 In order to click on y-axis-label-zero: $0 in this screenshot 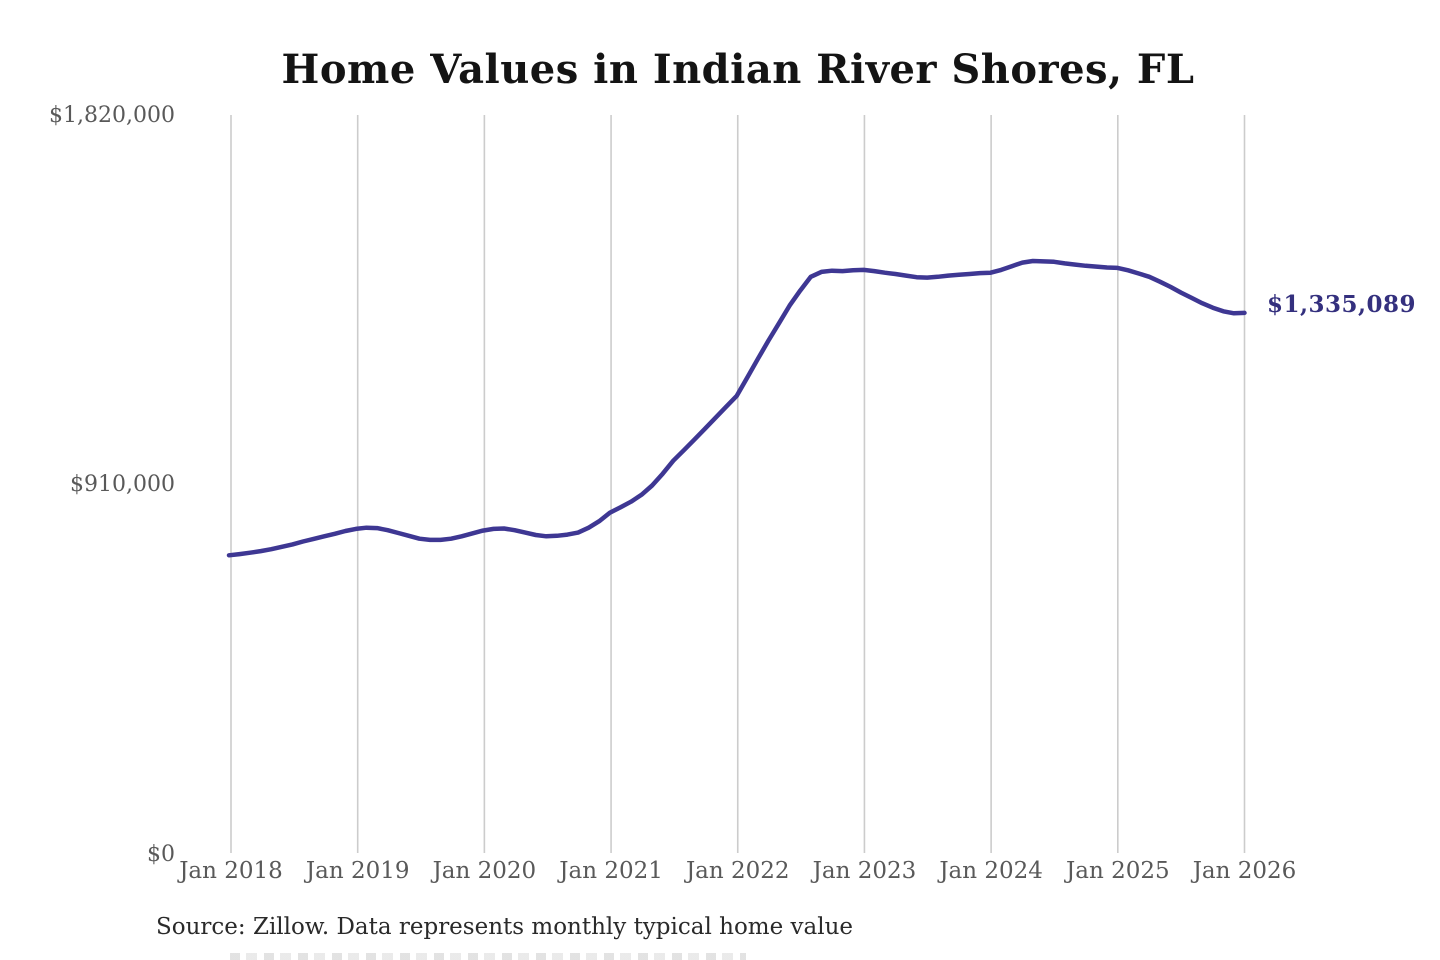, I will do `click(161, 854)`.